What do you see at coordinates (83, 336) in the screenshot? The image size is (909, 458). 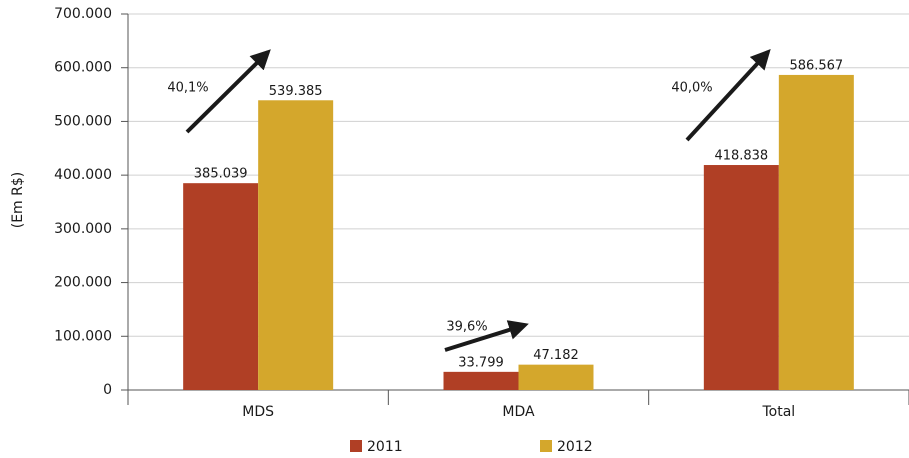 I see `y-tick-label: 100.000` at bounding box center [83, 336].